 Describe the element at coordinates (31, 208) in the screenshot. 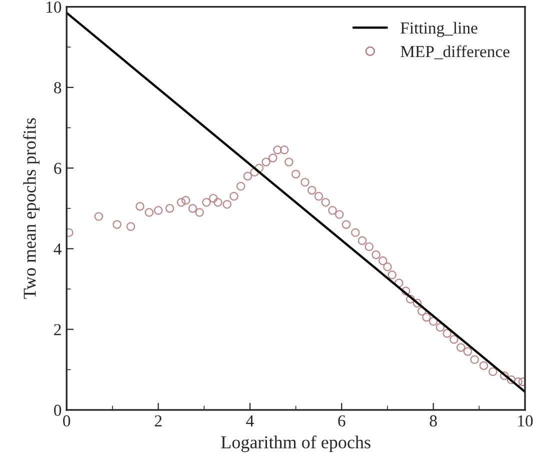

I see `y-axis-title: Two mean epochs profits` at that location.